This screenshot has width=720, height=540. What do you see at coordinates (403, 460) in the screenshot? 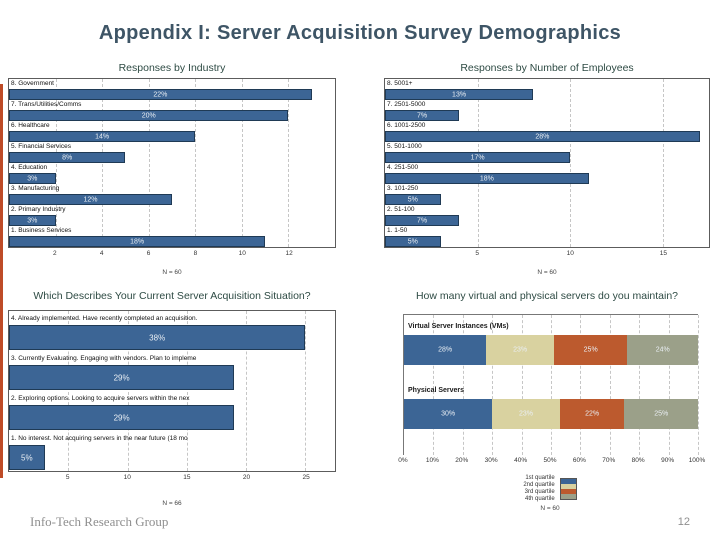
I see `x-tick-label: 0%` at bounding box center [403, 460].